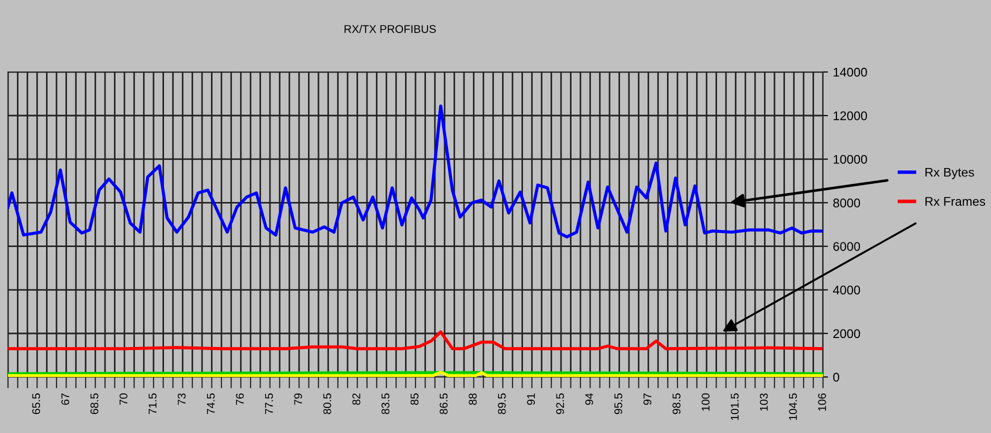  I want to click on x-tick-label: 76, so click(240, 399).